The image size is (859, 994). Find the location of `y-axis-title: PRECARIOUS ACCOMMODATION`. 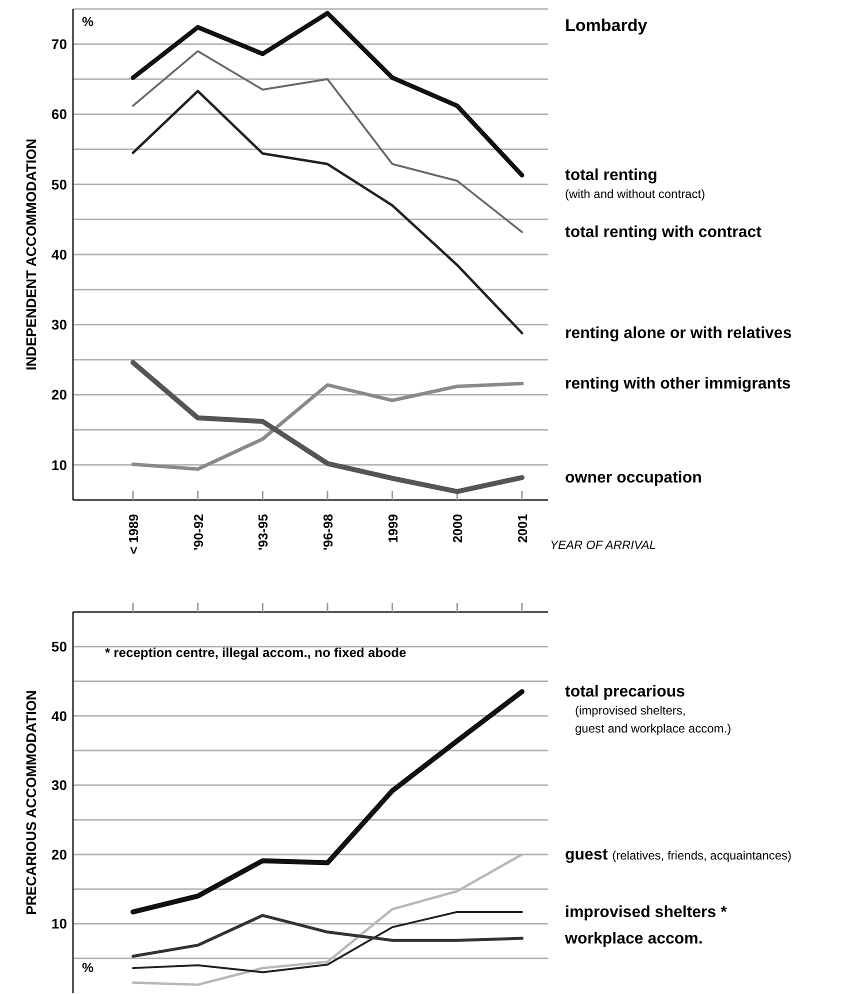

y-axis-title: PRECARIOUS ACCOMMODATION is located at coordinates (31, 802).